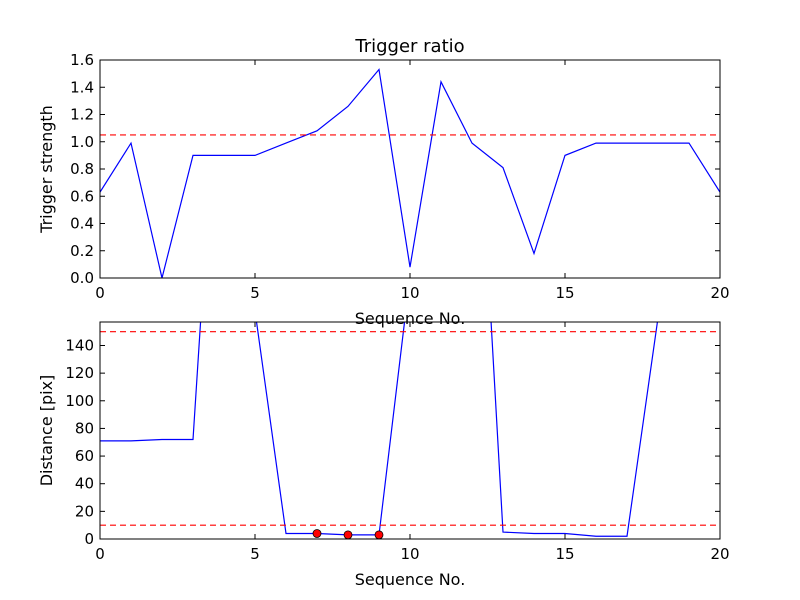 This screenshot has width=800, height=600. I want to click on chart2-ytick-label: 100, so click(79, 401).